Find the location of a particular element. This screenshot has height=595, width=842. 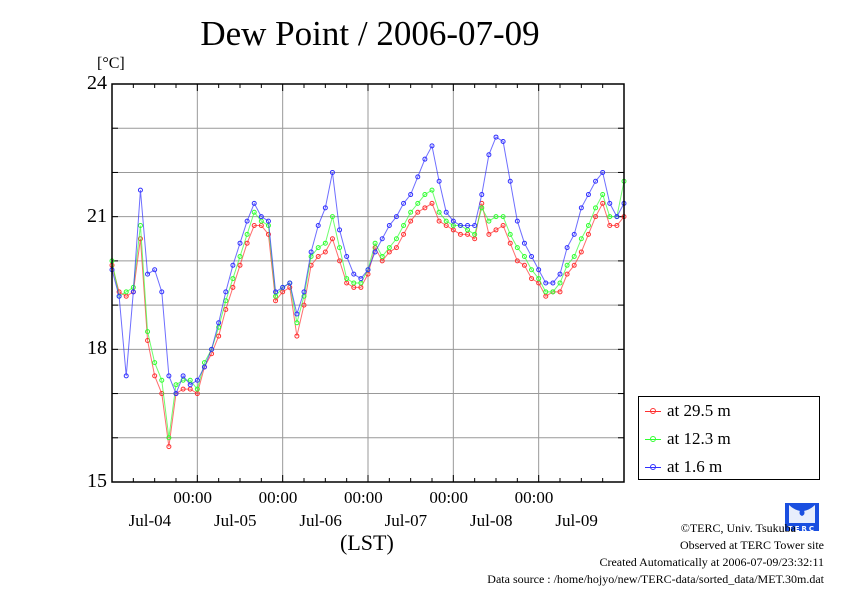

x-tick-date: Jul-05 is located at coordinates (235, 520).